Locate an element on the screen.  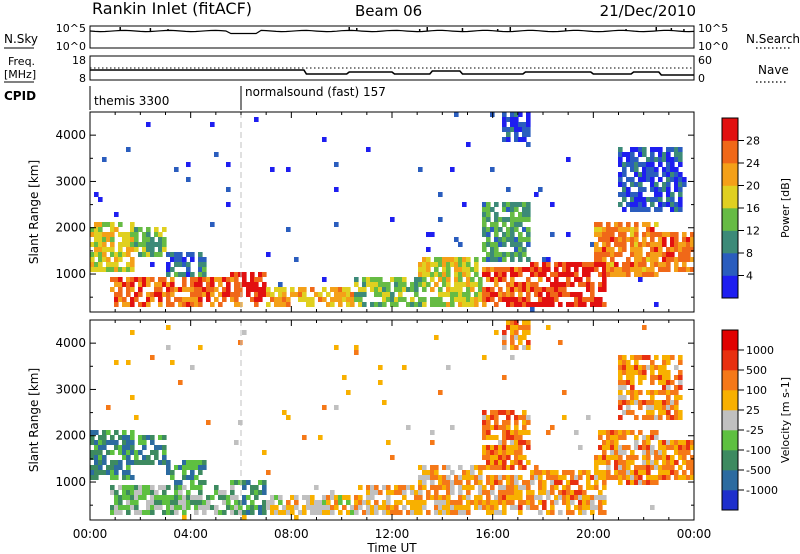
nsky-spikes is located at coordinates (402, 29).